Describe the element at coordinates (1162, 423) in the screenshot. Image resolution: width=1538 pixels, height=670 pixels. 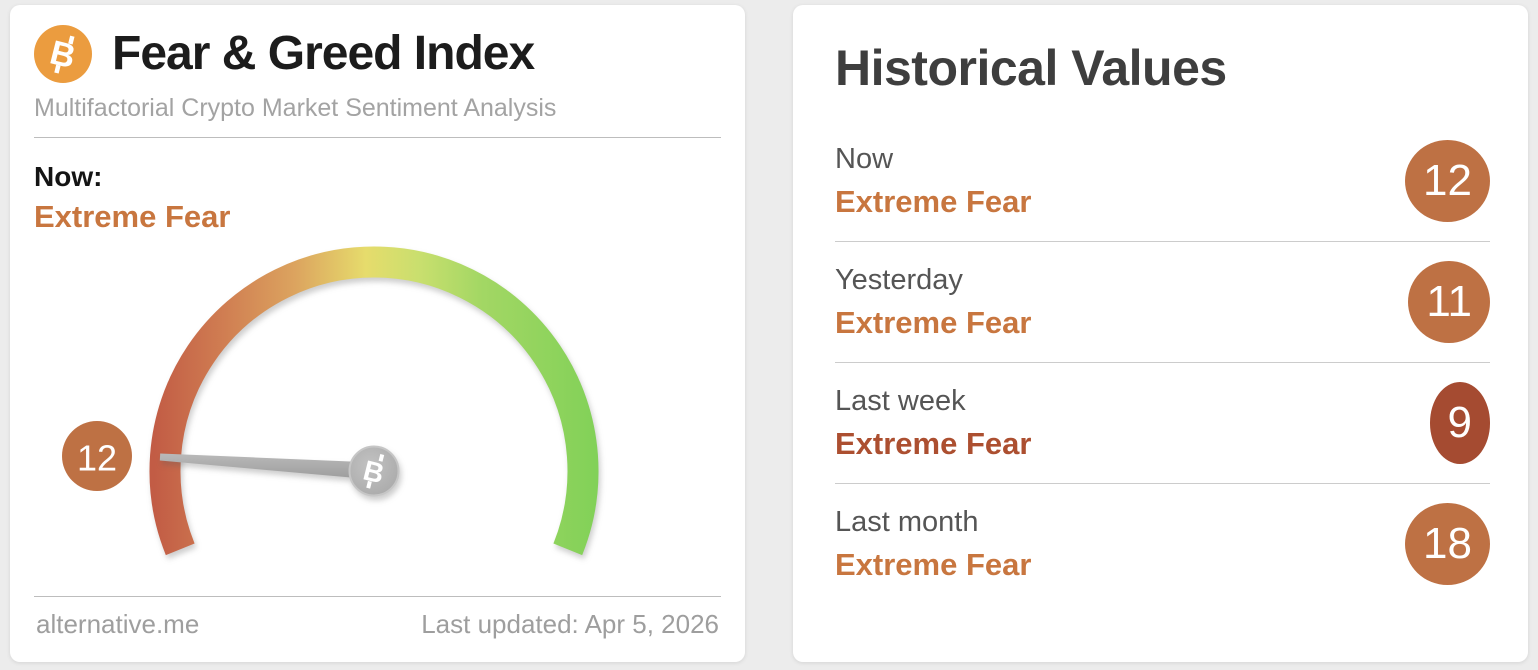
I see `history-row-last-week: Last week Extreme Fear 9` at that location.